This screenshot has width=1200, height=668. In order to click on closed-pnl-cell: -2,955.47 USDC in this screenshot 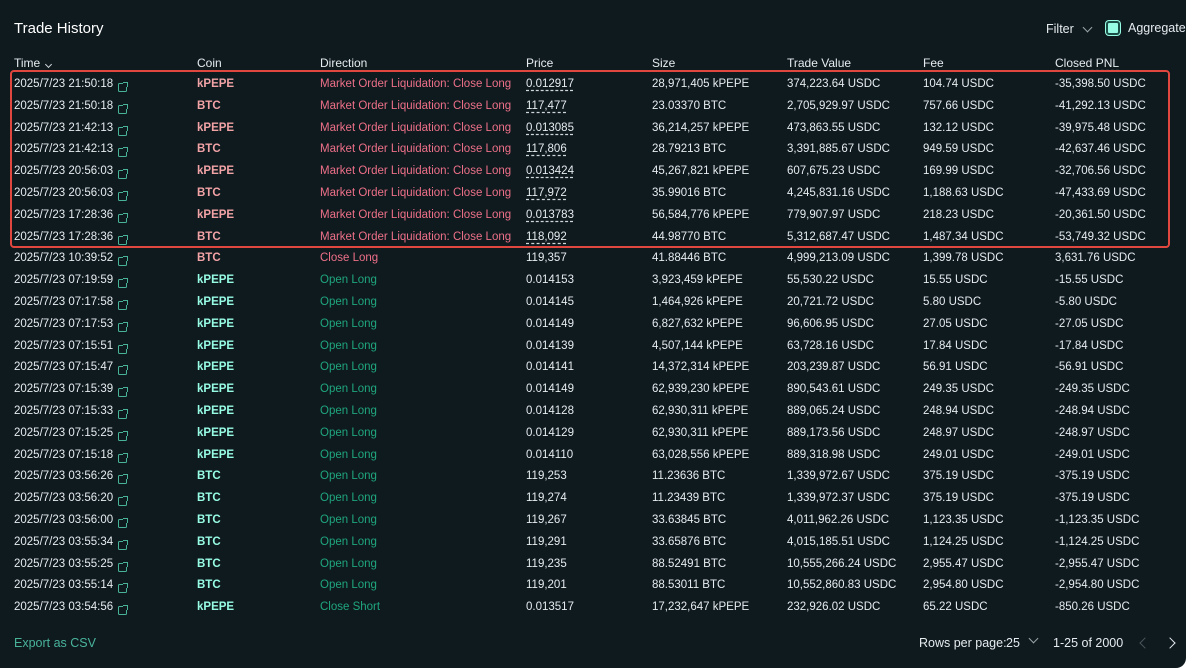, I will do `click(1097, 563)`.